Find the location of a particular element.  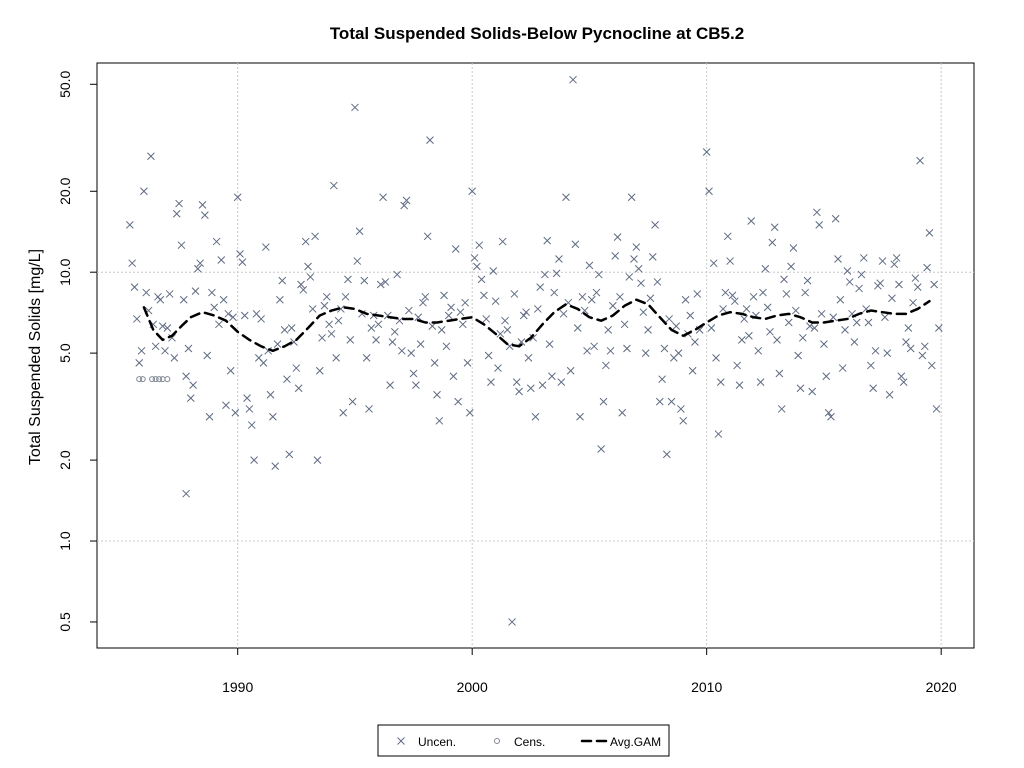

y-tick-label-0.5: 0.5 is located at coordinates (65, 622).